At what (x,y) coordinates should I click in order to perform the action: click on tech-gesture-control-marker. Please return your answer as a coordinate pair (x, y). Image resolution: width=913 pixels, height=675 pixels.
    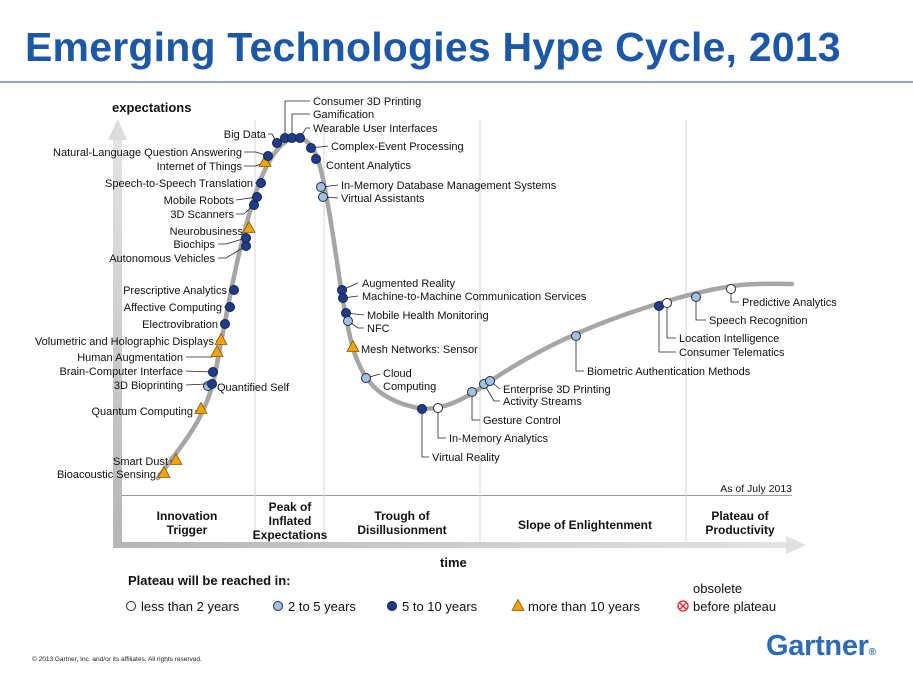
    Looking at the image, I should click on (472, 392).